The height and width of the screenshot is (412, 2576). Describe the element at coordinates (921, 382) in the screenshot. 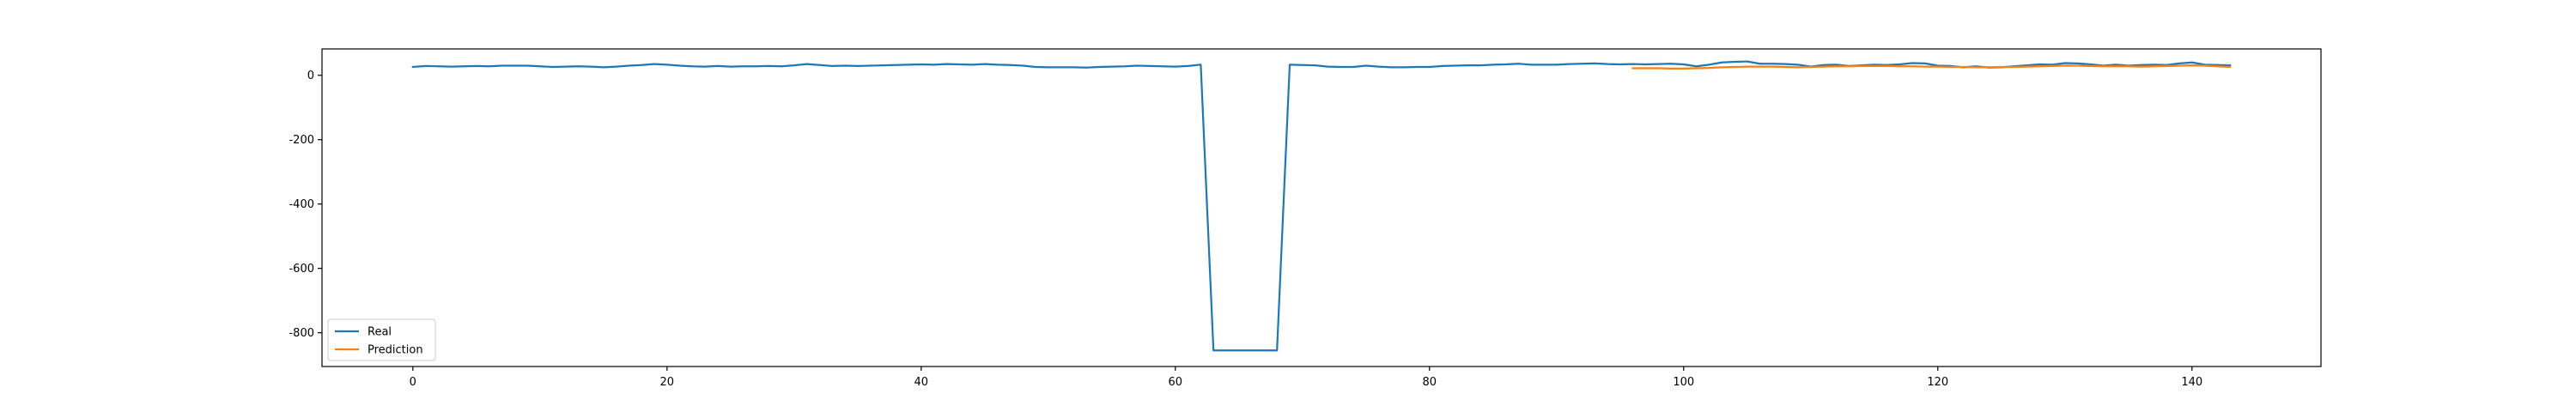

I see `x-tick-label: 40` at that location.